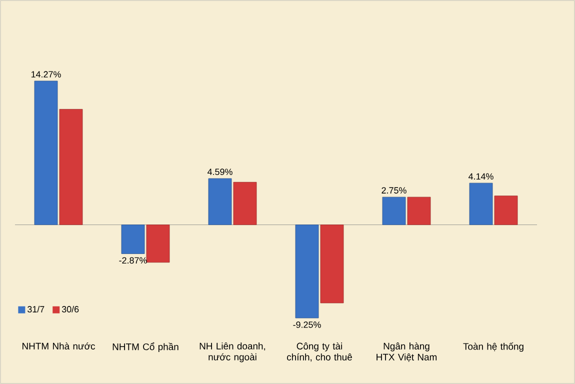 This screenshot has width=575, height=384. What do you see at coordinates (59, 346) in the screenshot?
I see `x-tick-label: NHTM Nhà nước` at bounding box center [59, 346].